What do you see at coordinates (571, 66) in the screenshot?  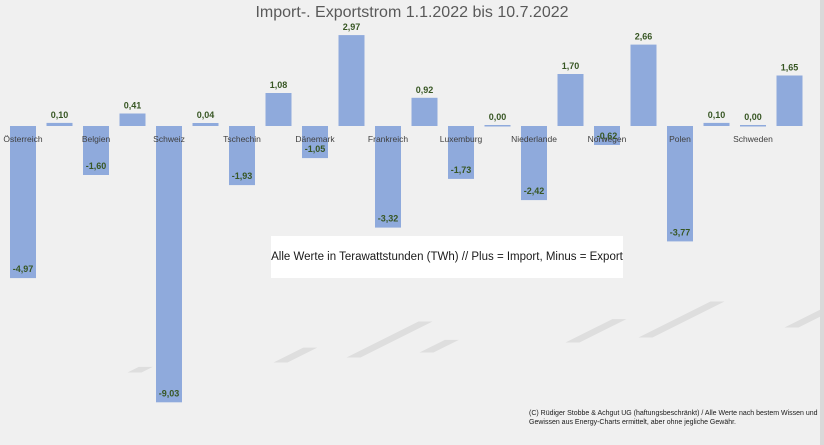 I see `value-label-15: 1,70` at bounding box center [571, 66].